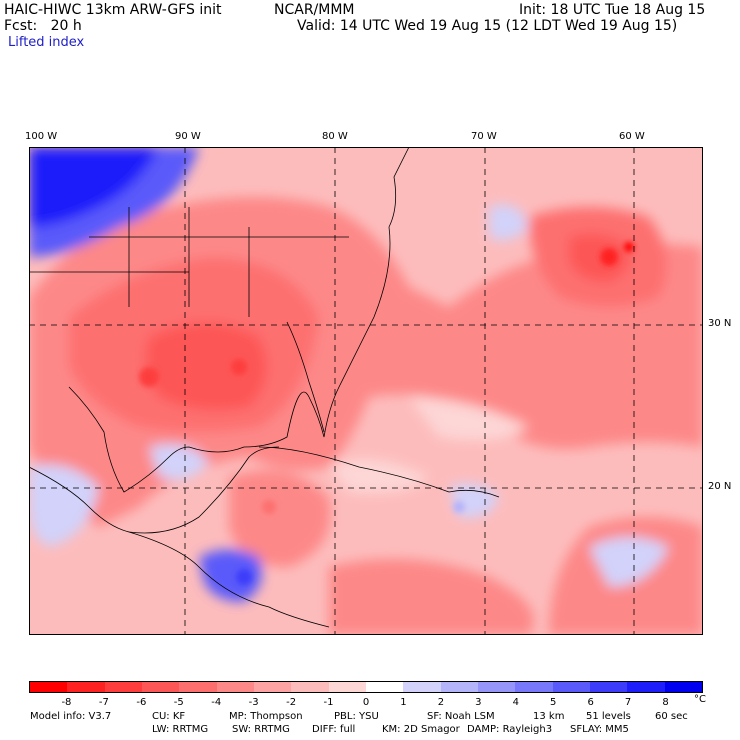 This screenshot has height=740, width=740. Describe the element at coordinates (366, 702) in the screenshot. I see `colorbar-tick-label: 0` at that location.